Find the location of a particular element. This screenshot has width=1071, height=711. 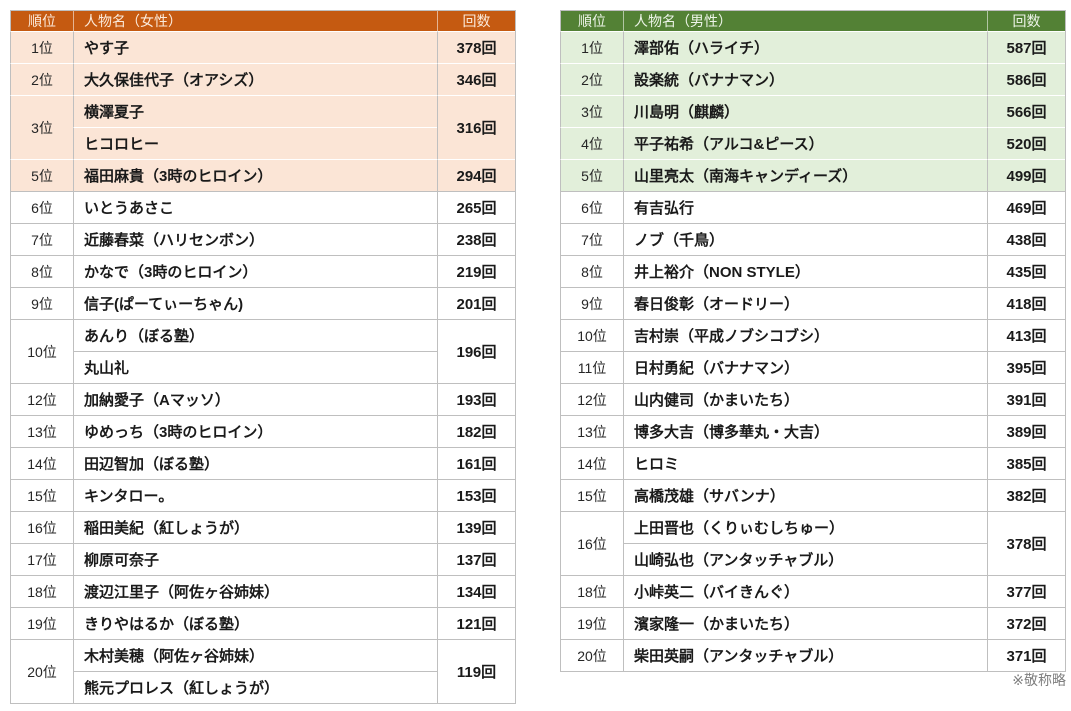

table-row: 9位 春日俊彰（オードリー） 418回 is located at coordinates (812, 303).